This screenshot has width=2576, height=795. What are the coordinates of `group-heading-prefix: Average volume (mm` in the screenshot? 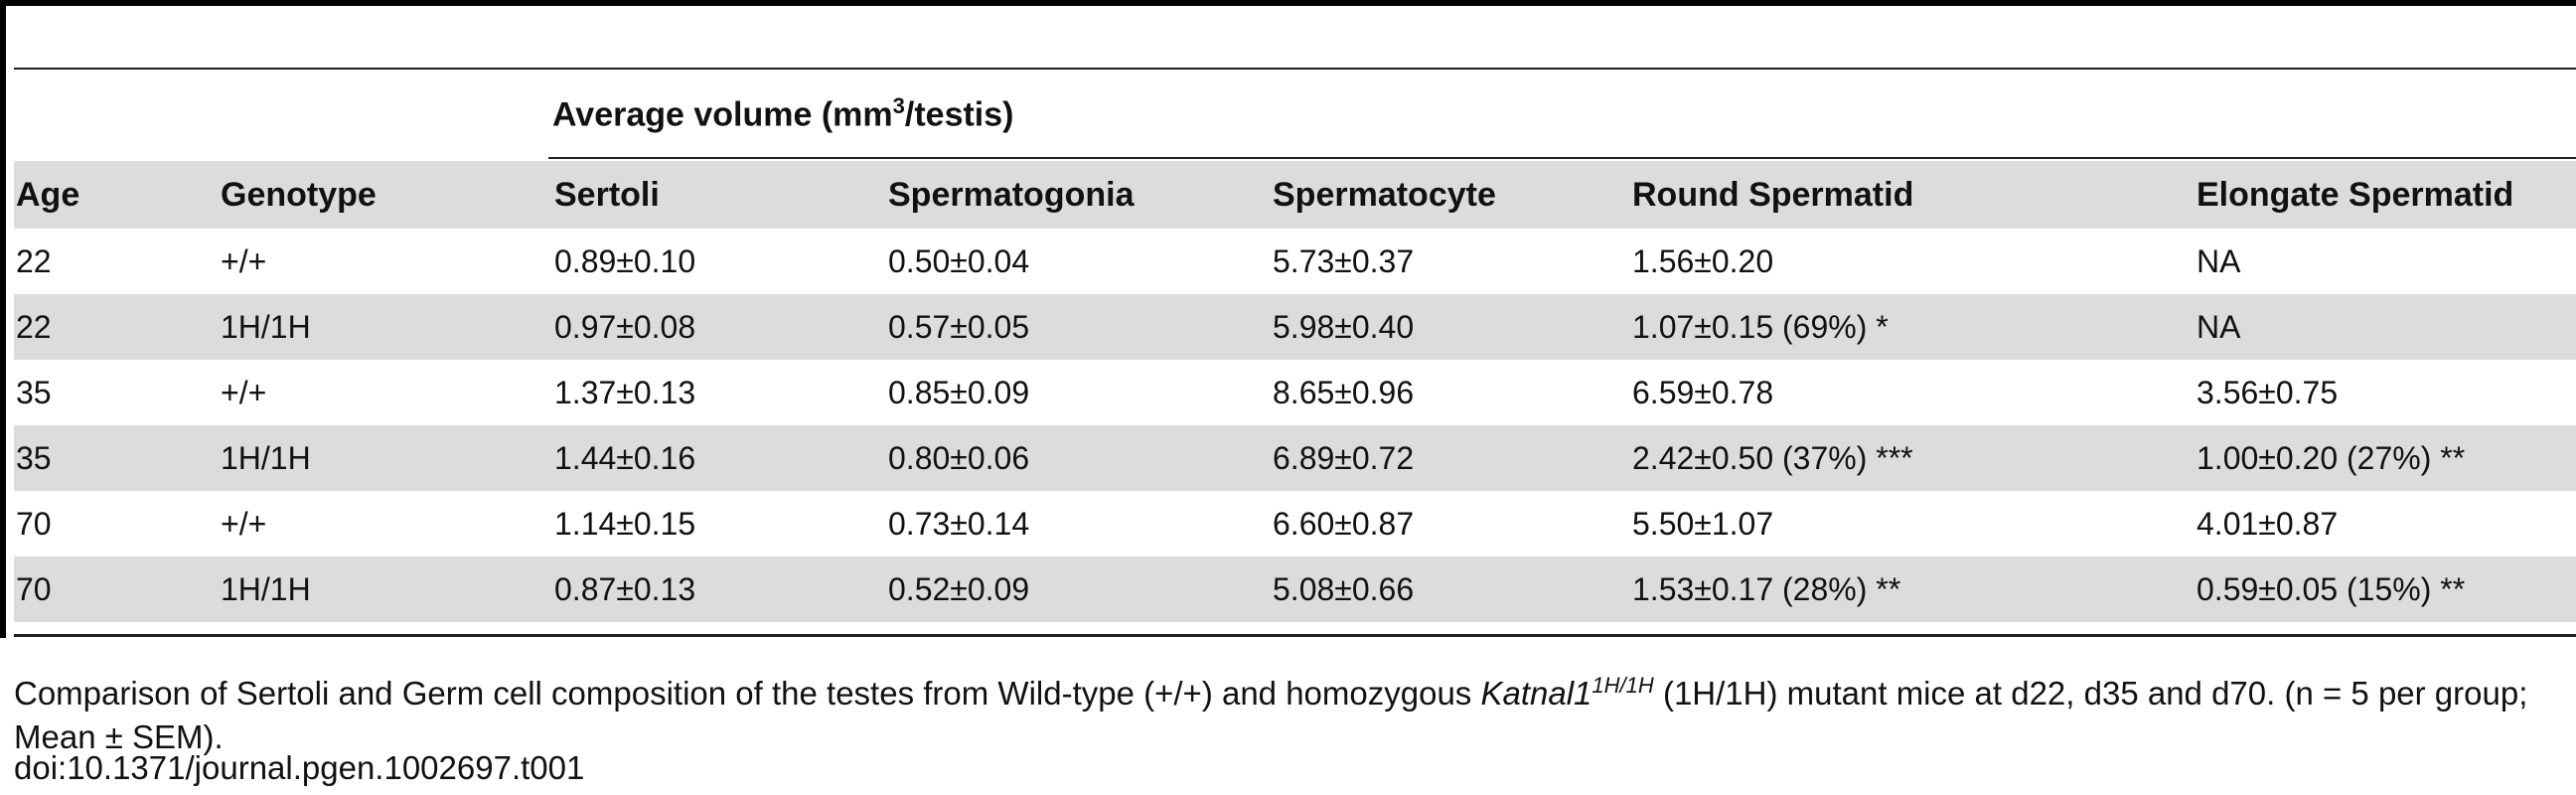 It's located at (723, 114).